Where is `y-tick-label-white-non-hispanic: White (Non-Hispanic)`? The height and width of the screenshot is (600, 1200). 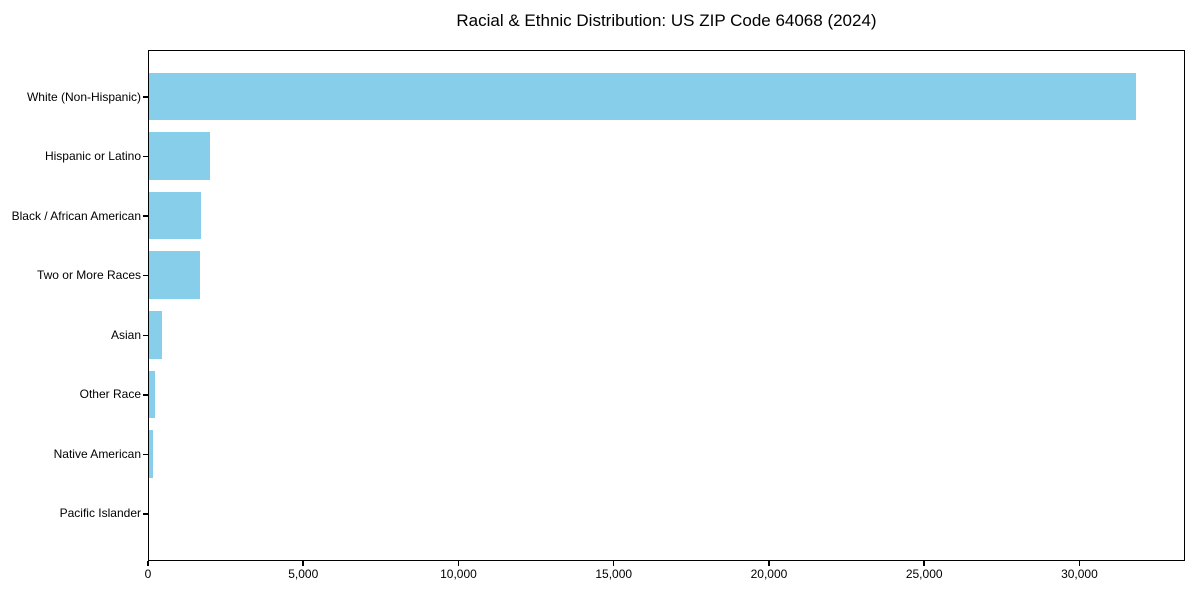 y-tick-label-white-non-hispanic: White (Non-Hispanic) is located at coordinates (83, 96).